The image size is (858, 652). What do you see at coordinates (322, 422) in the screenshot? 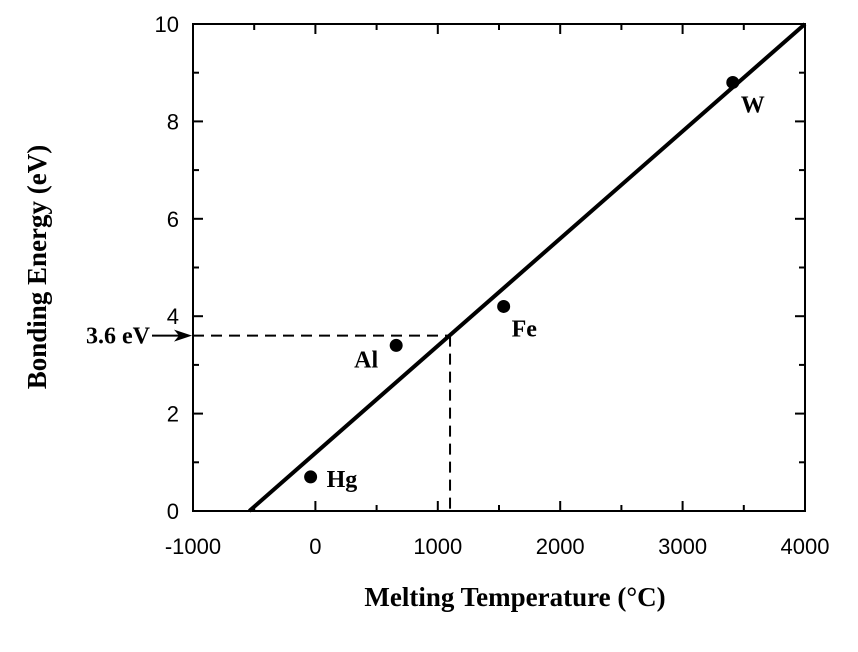
I see `annotation-guides` at bounding box center [322, 422].